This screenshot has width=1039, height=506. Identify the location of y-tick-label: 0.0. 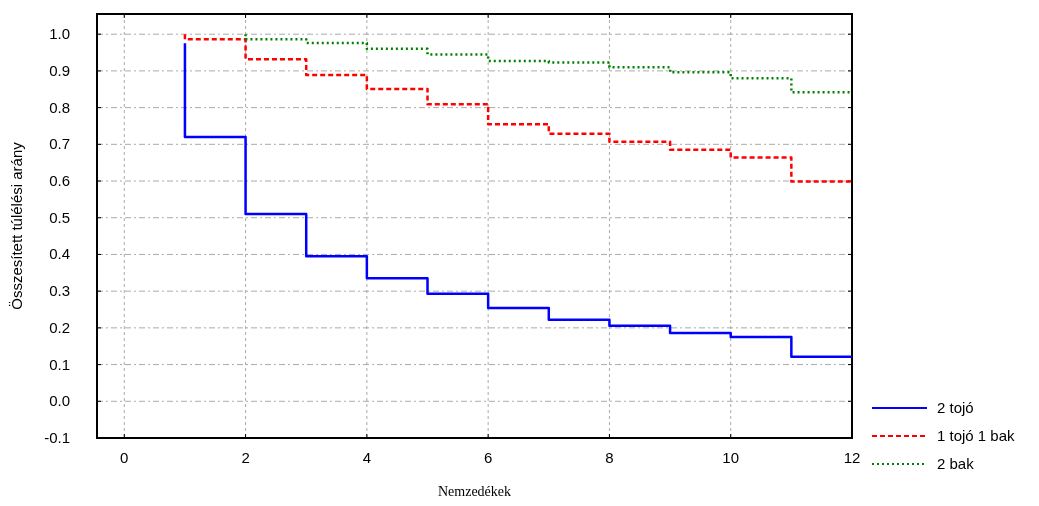
(59, 401).